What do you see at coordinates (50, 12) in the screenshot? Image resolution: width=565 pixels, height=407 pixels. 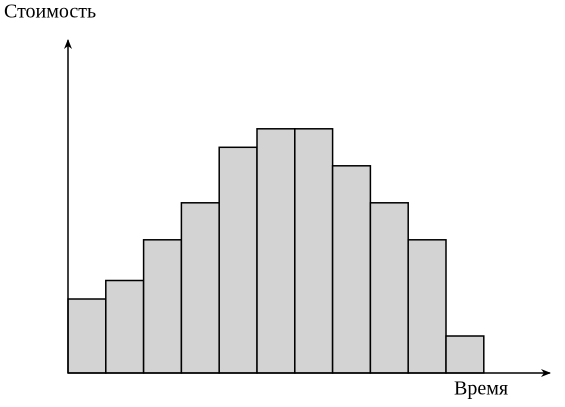 I see `y-axis-label: Стоимость` at bounding box center [50, 12].